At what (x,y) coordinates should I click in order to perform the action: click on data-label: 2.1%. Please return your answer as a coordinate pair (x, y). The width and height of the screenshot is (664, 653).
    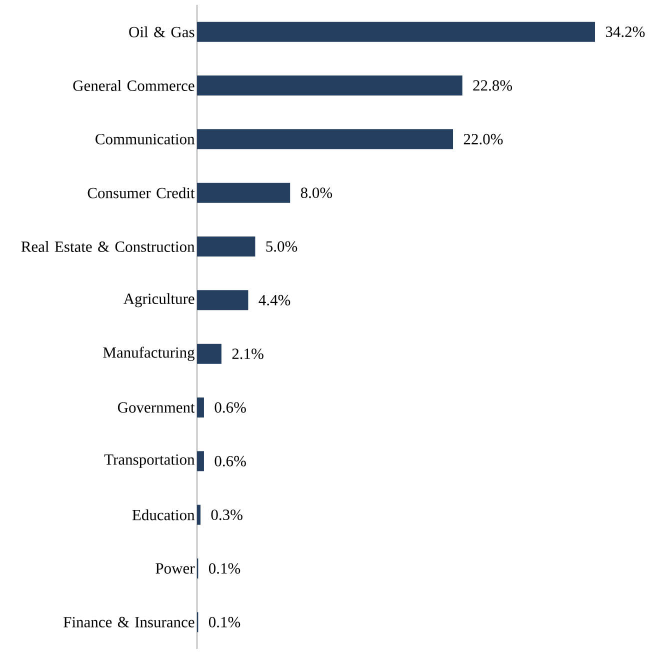
    Looking at the image, I should click on (248, 354).